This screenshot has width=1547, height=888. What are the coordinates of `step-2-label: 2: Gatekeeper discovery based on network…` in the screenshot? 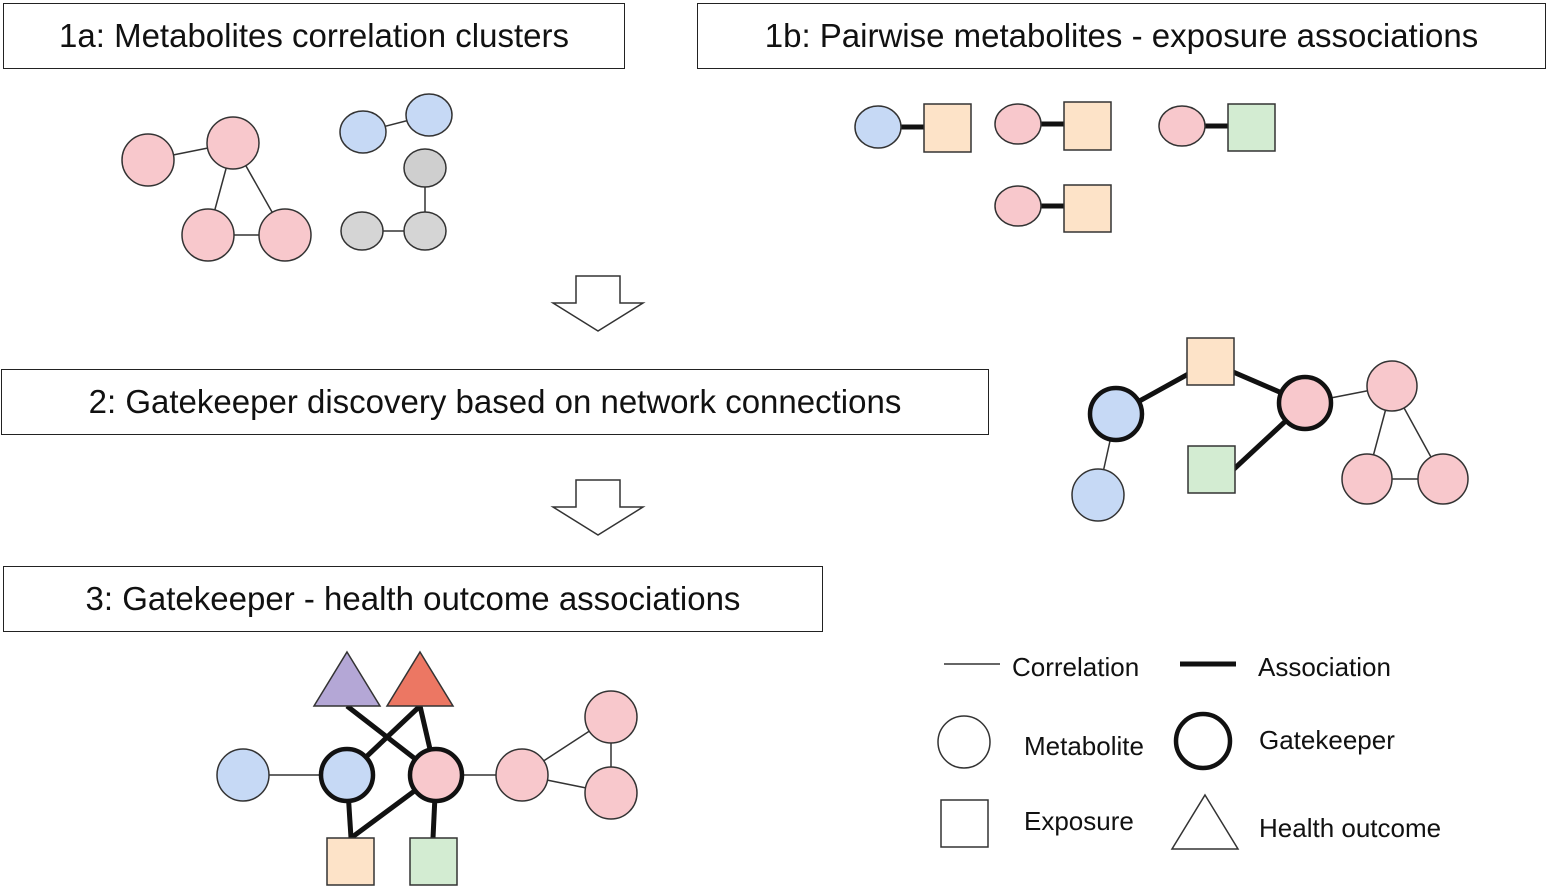 It's located at (495, 401).